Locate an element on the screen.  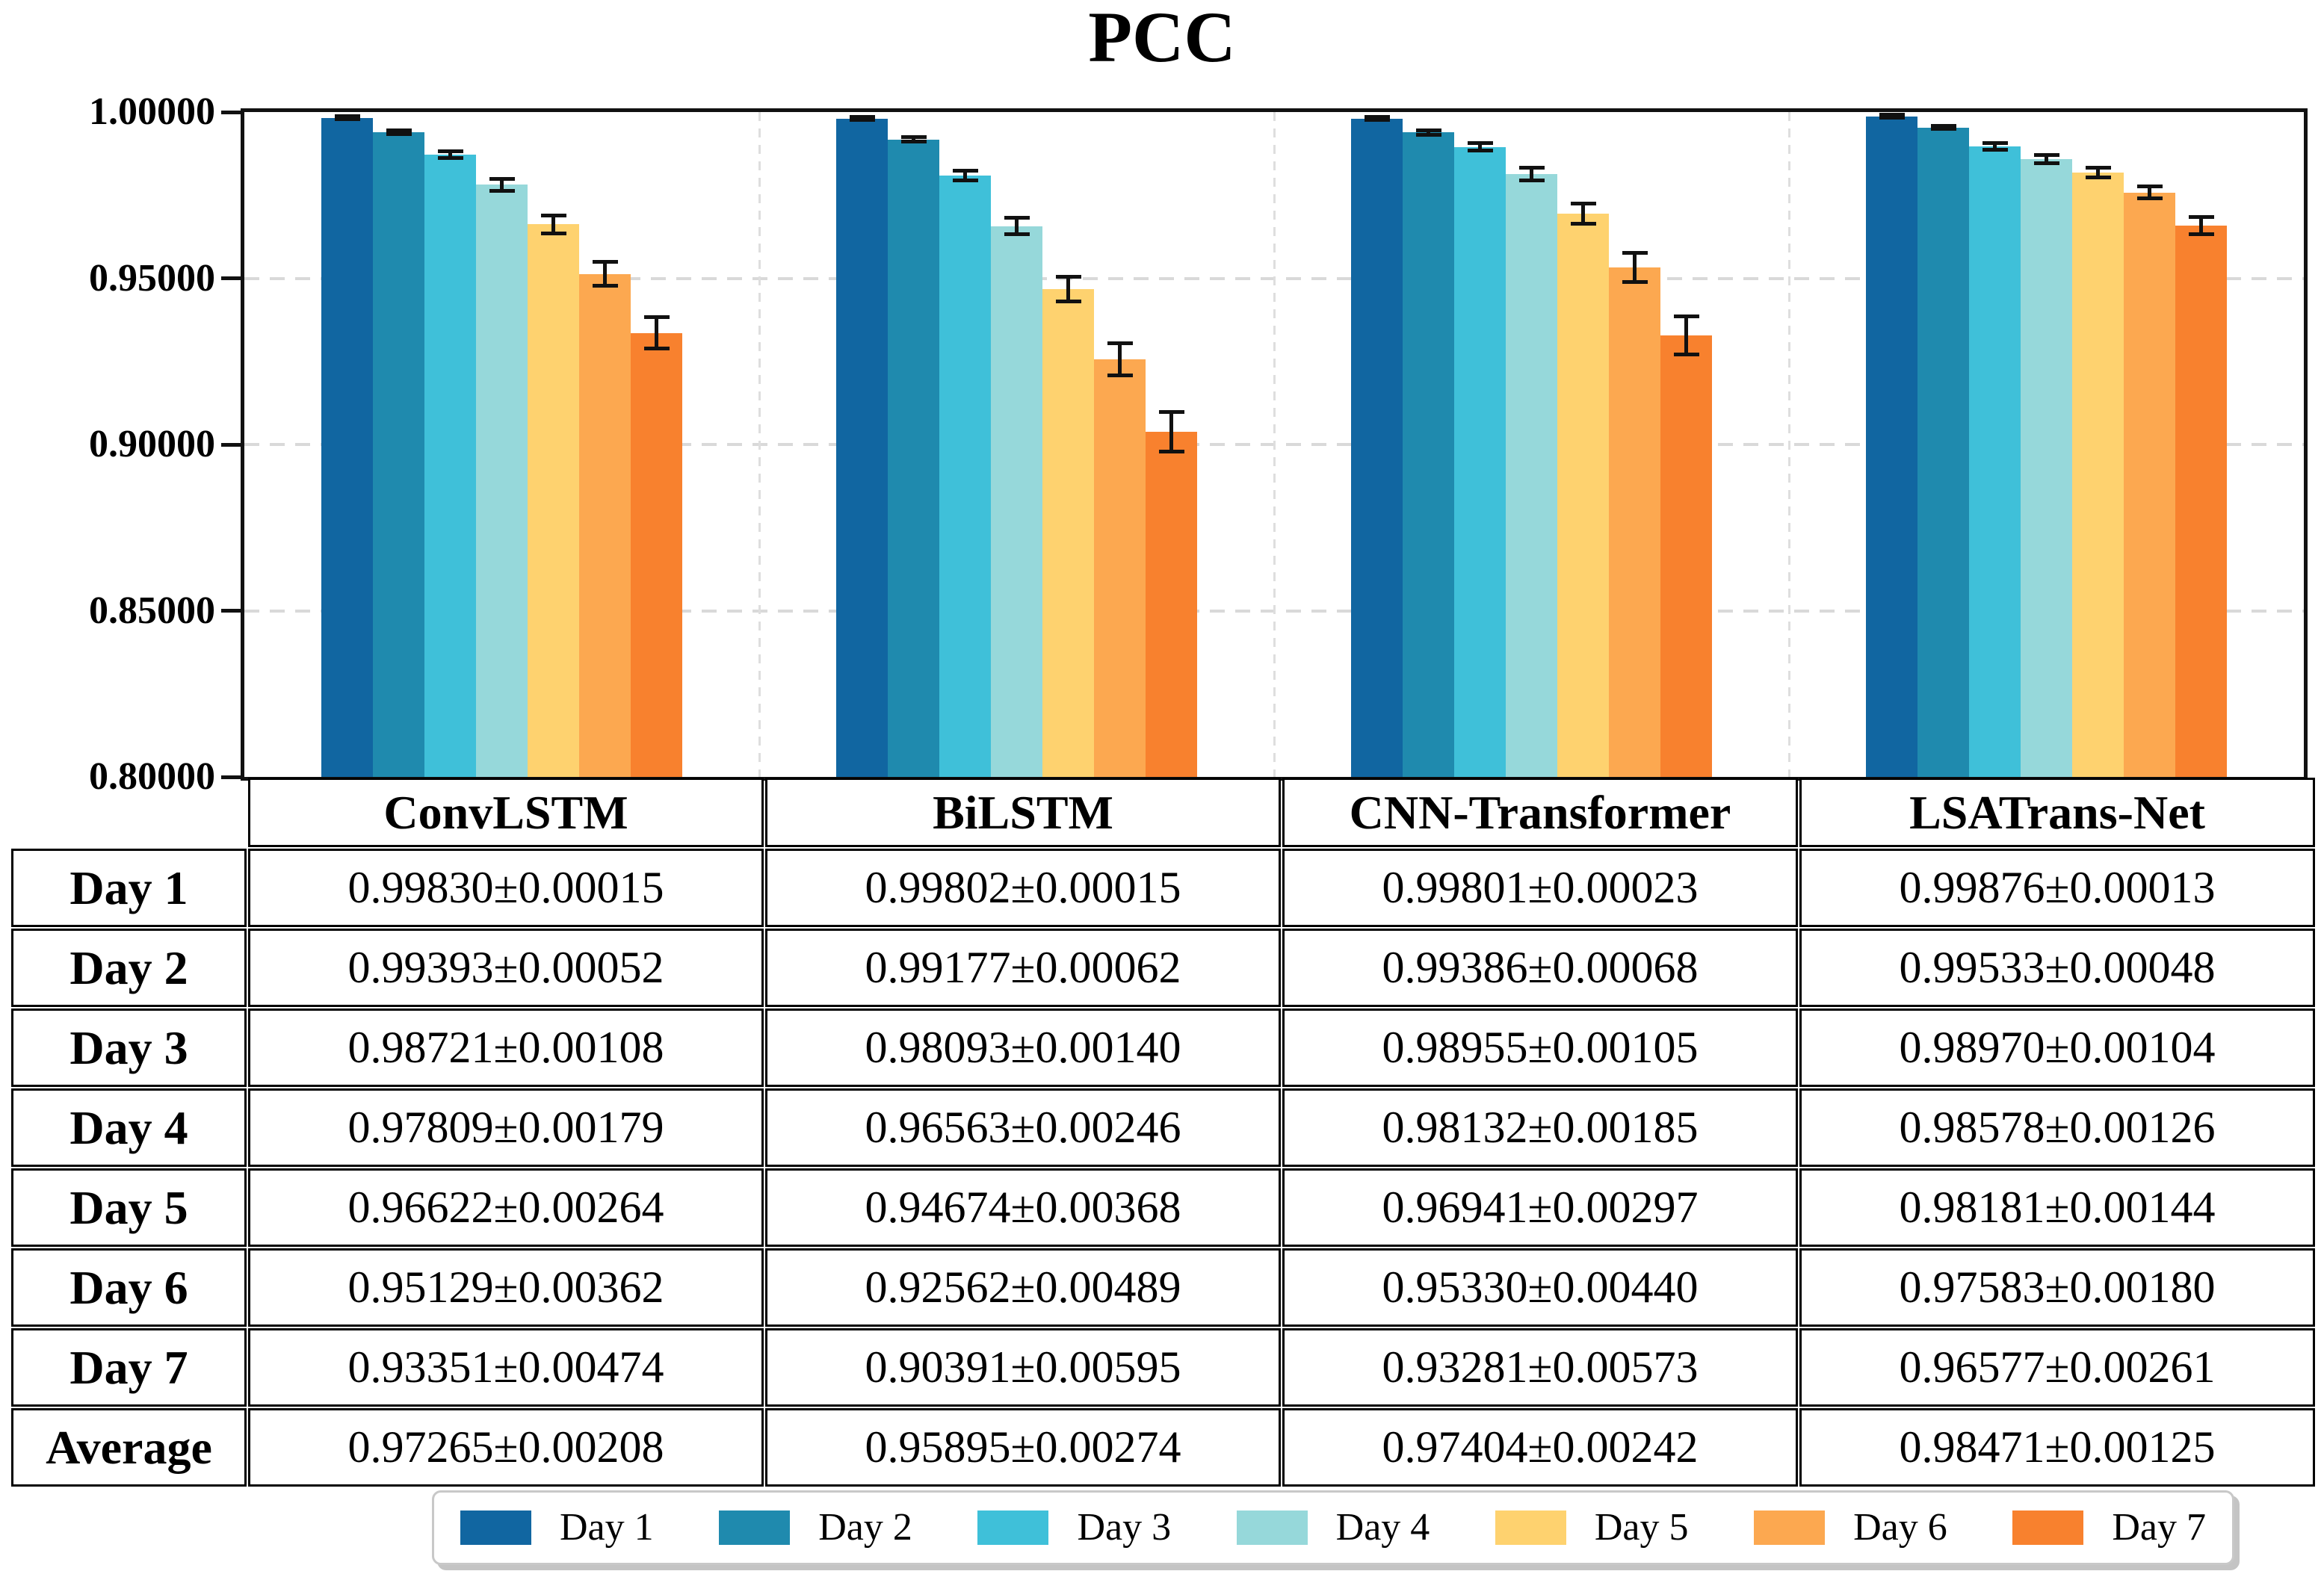
table-cell-day-1-convlstm: 0.99830±0.00015 is located at coordinates (506, 888).